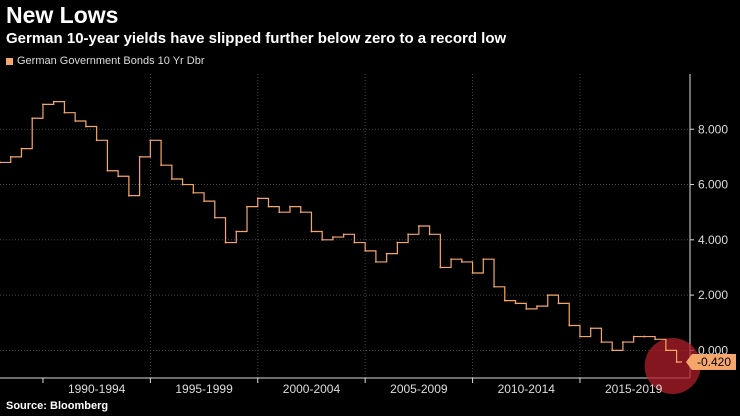  What do you see at coordinates (312, 389) in the screenshot?
I see `x-tick-label: 2000-2004` at bounding box center [312, 389].